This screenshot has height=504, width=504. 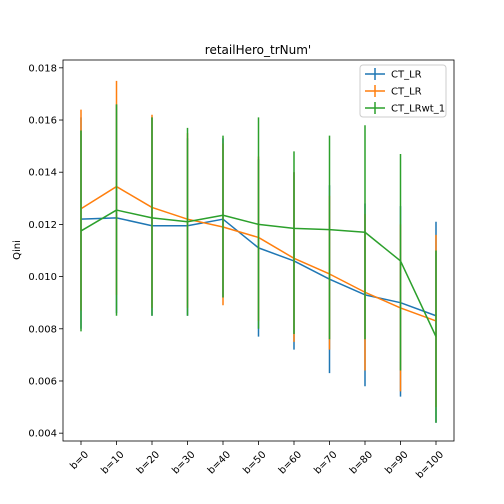 What do you see at coordinates (42, 434) in the screenshot?
I see `y-tick-label: 0.004` at bounding box center [42, 434].